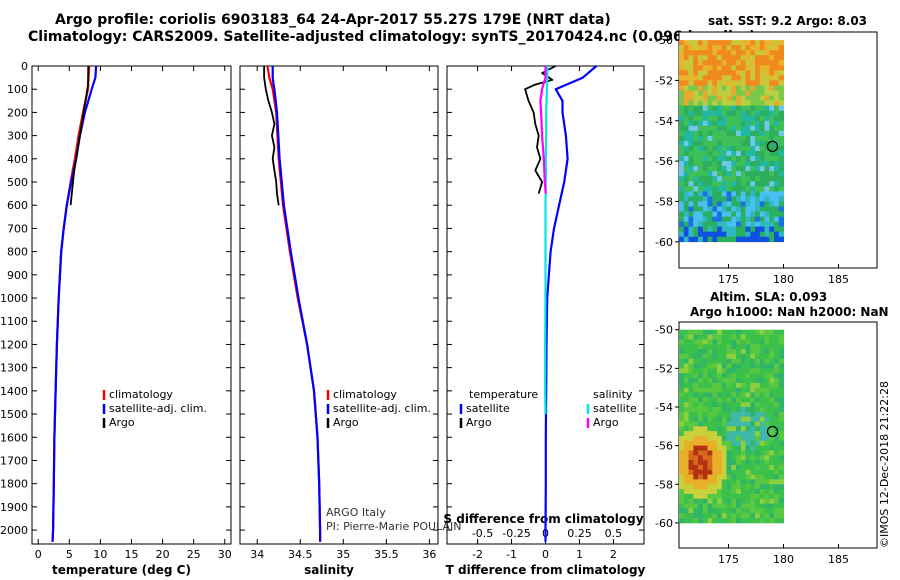 This screenshot has width=900, height=580. Describe the element at coordinates (543, 519) in the screenshot. I see `x2-axis-label: S difference from climatology` at that location.